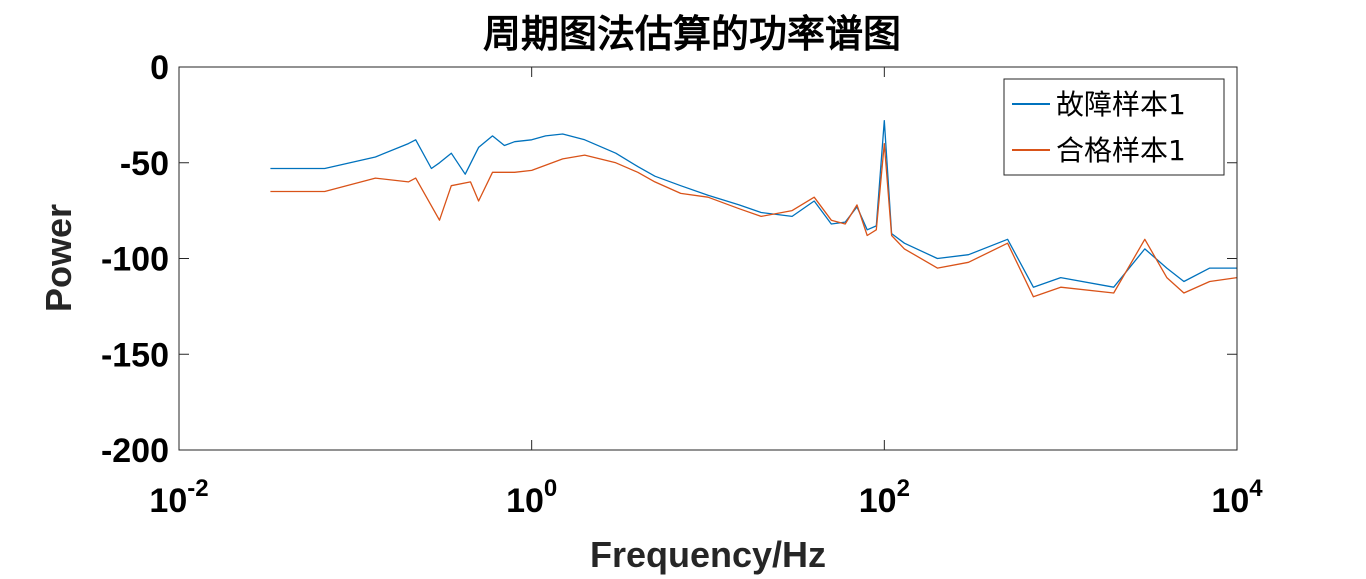 The image size is (1366, 579). What do you see at coordinates (1237, 497) in the screenshot?
I see `x-tick-label: 10⁴` at bounding box center [1237, 497].